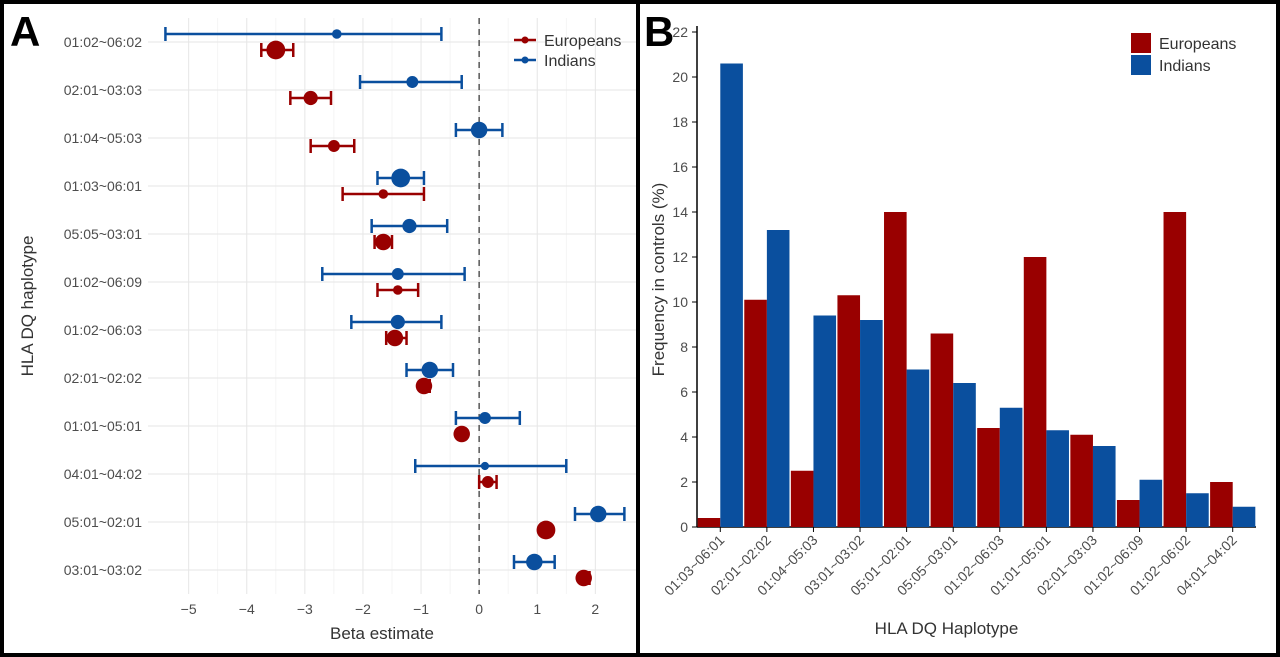 The width and height of the screenshot is (1280, 657). Describe the element at coordinates (680, 257) in the screenshot. I see `y-tick-label: 12` at that location.